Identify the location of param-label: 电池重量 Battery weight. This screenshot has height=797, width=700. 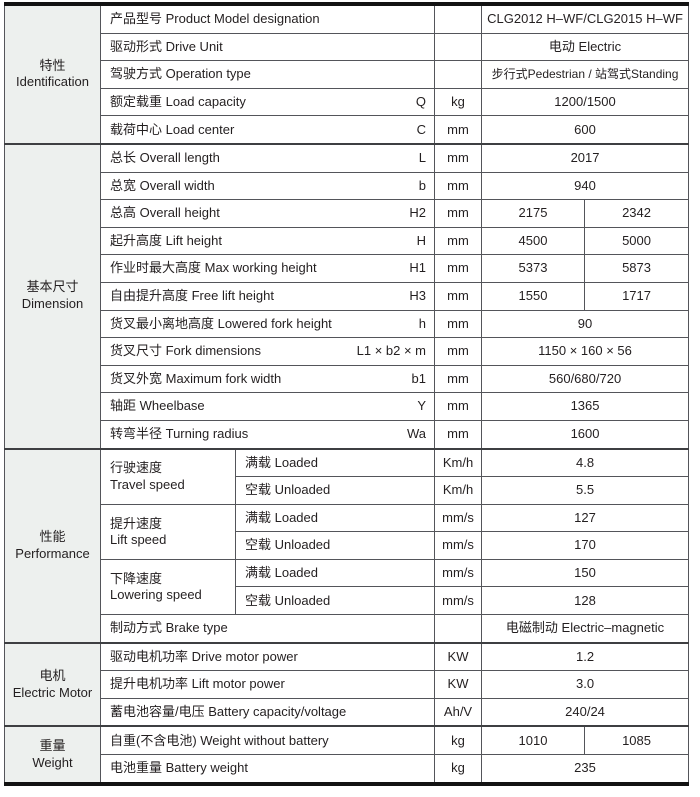
(179, 768).